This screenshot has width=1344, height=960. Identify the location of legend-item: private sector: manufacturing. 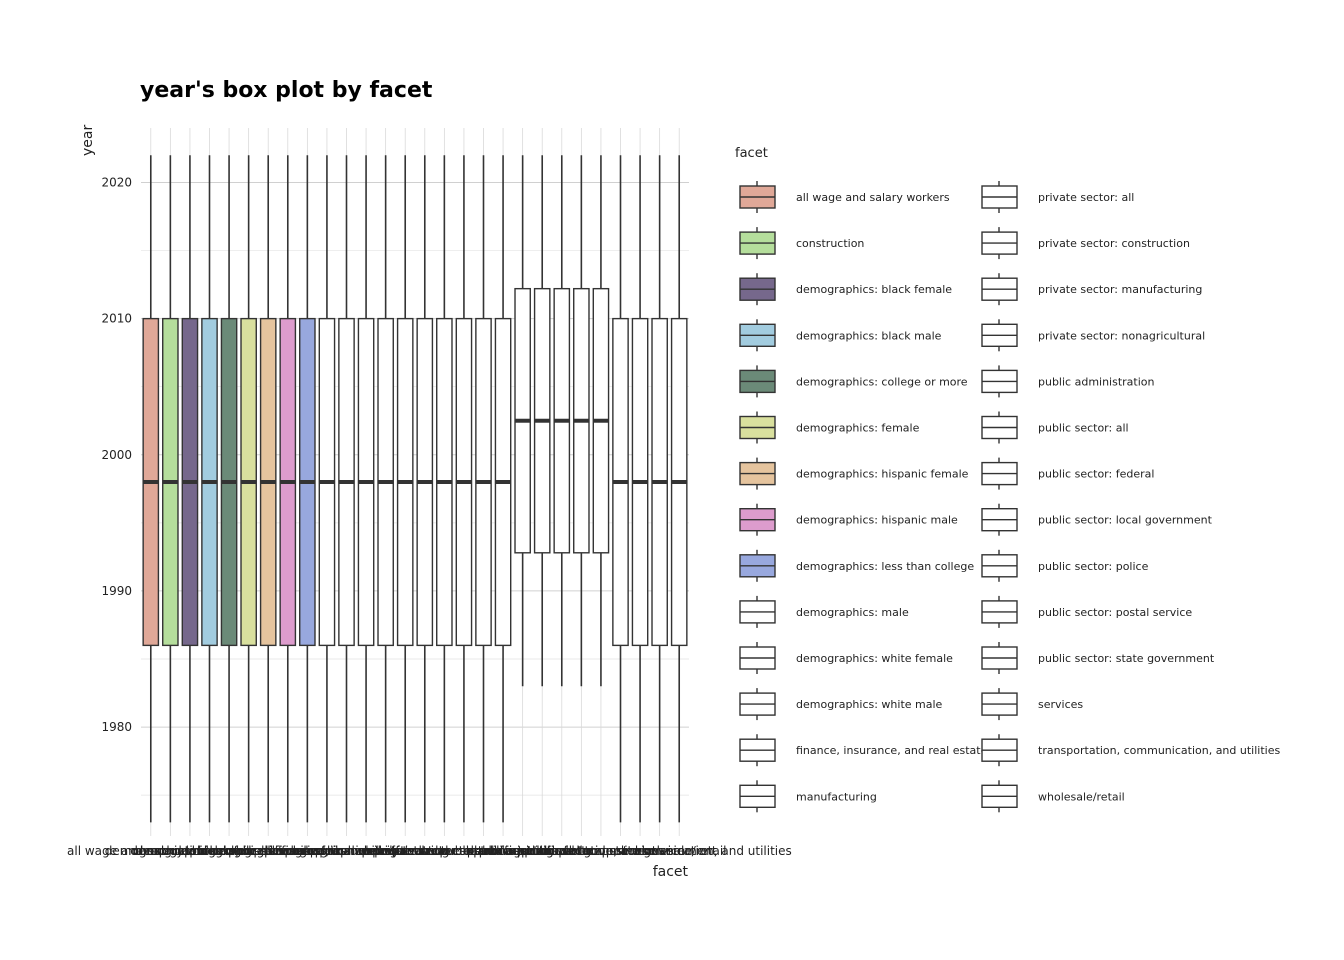
(1091, 289).